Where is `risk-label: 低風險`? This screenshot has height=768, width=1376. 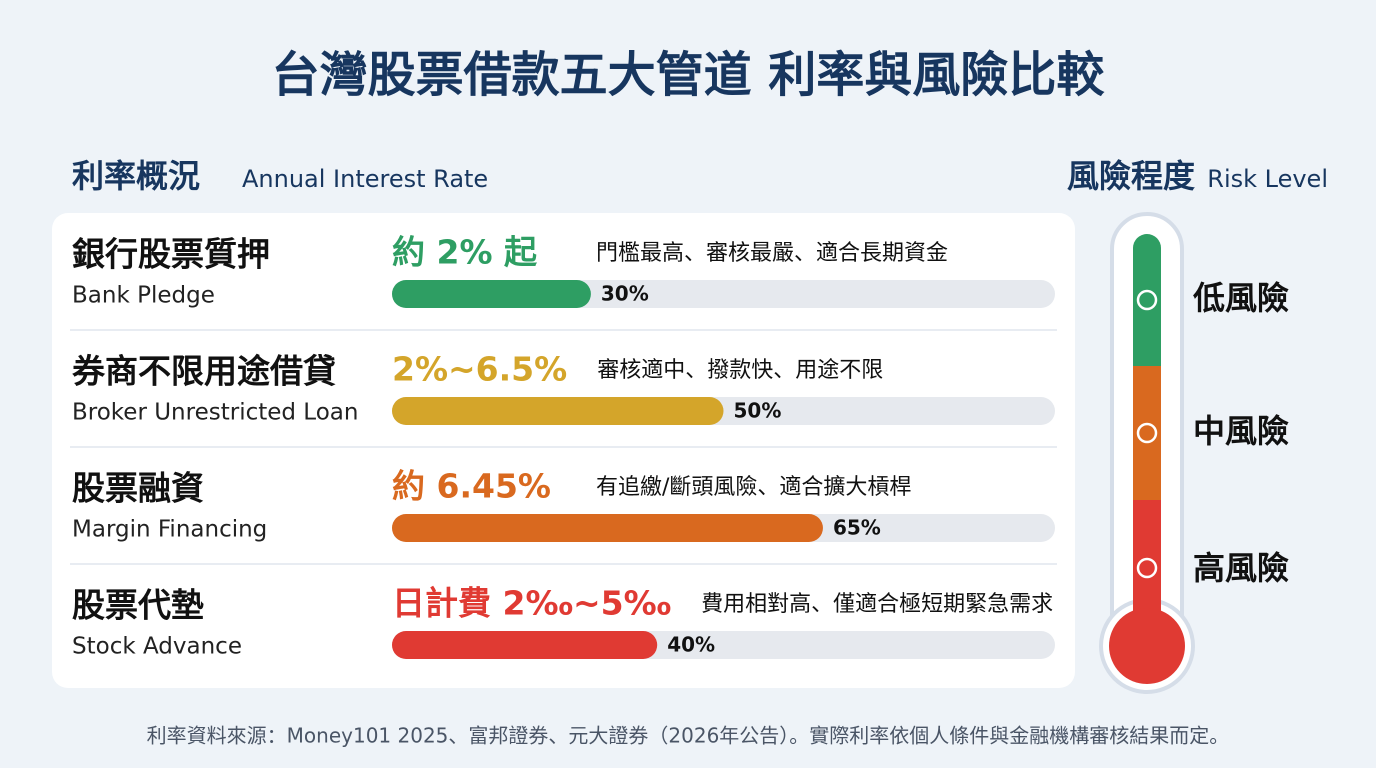
risk-label: 低風險 is located at coordinates (1241, 298).